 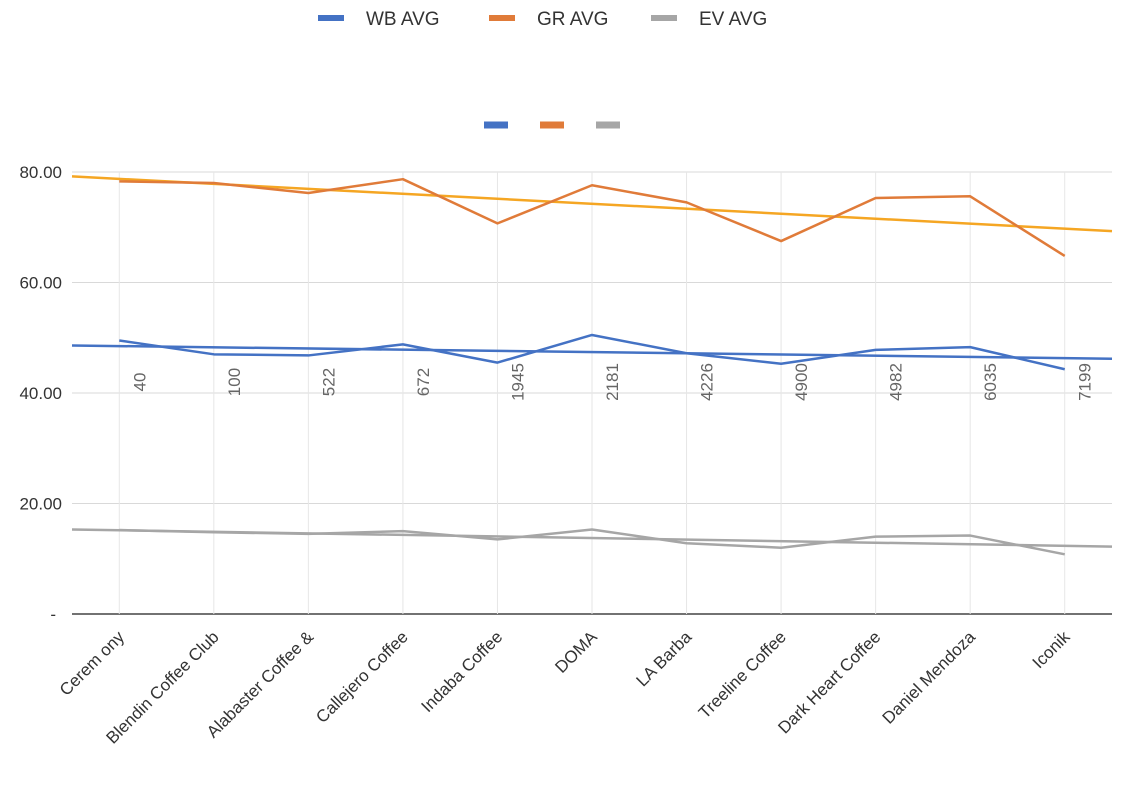 I want to click on point-label: 2181, so click(x=612, y=382).